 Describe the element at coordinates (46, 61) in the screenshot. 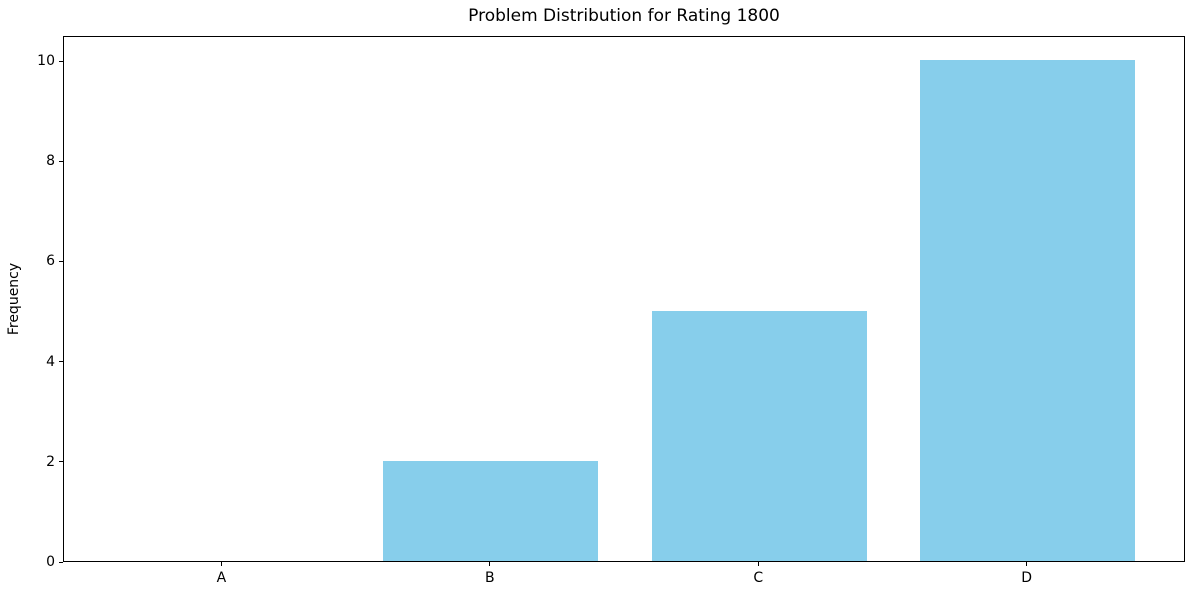

I see `y-tick-label: 10` at that location.